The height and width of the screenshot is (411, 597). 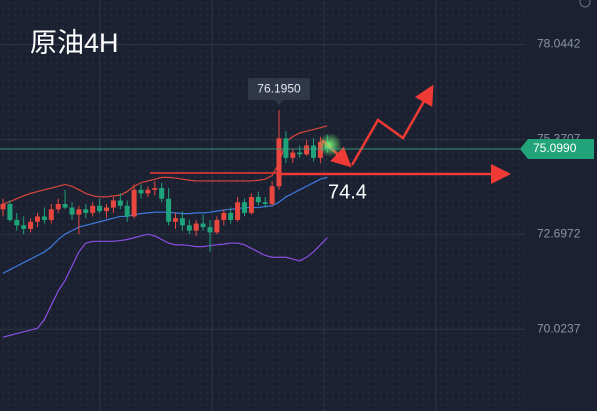 I want to click on y-tick-label: 72.6972, so click(x=559, y=233).